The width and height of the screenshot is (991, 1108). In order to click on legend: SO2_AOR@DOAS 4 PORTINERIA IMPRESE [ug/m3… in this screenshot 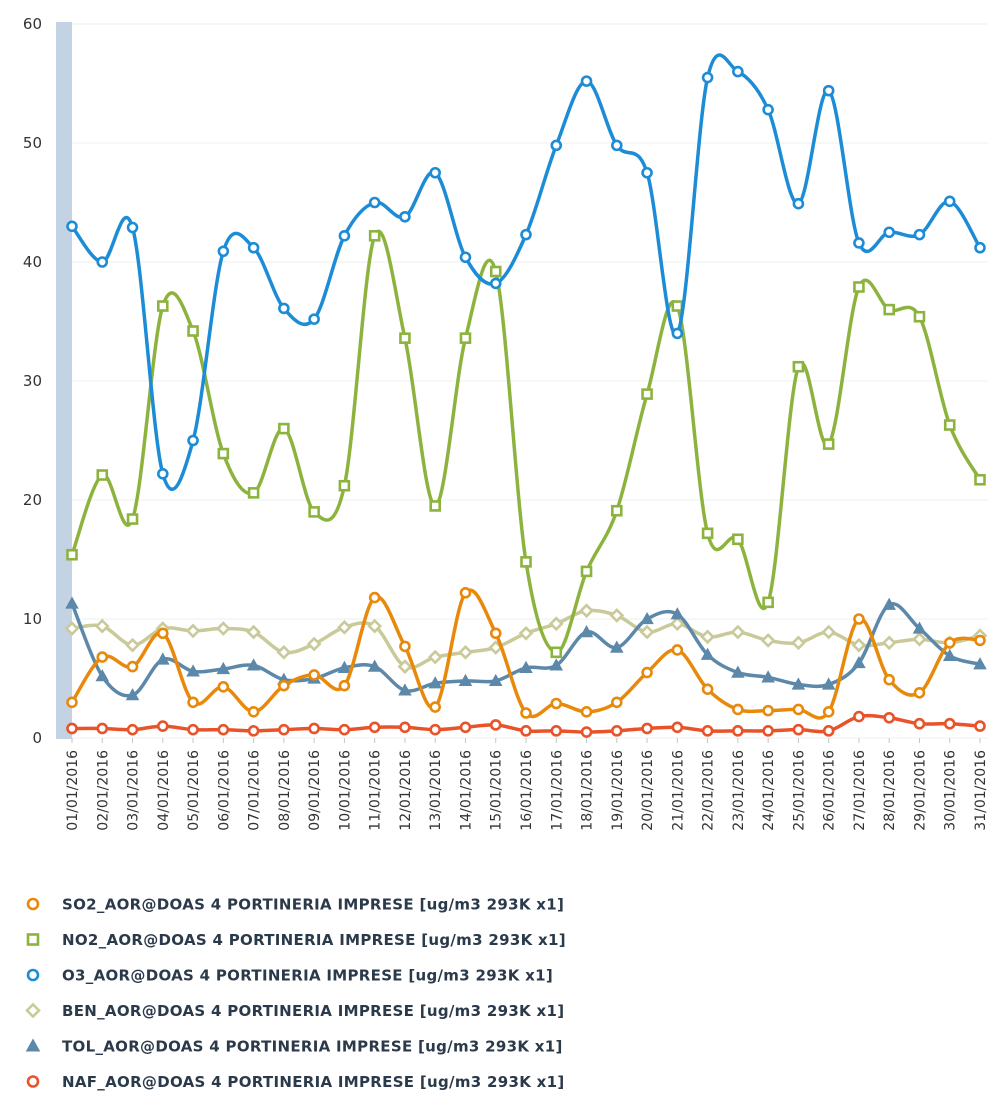, I will do `click(295, 994)`.